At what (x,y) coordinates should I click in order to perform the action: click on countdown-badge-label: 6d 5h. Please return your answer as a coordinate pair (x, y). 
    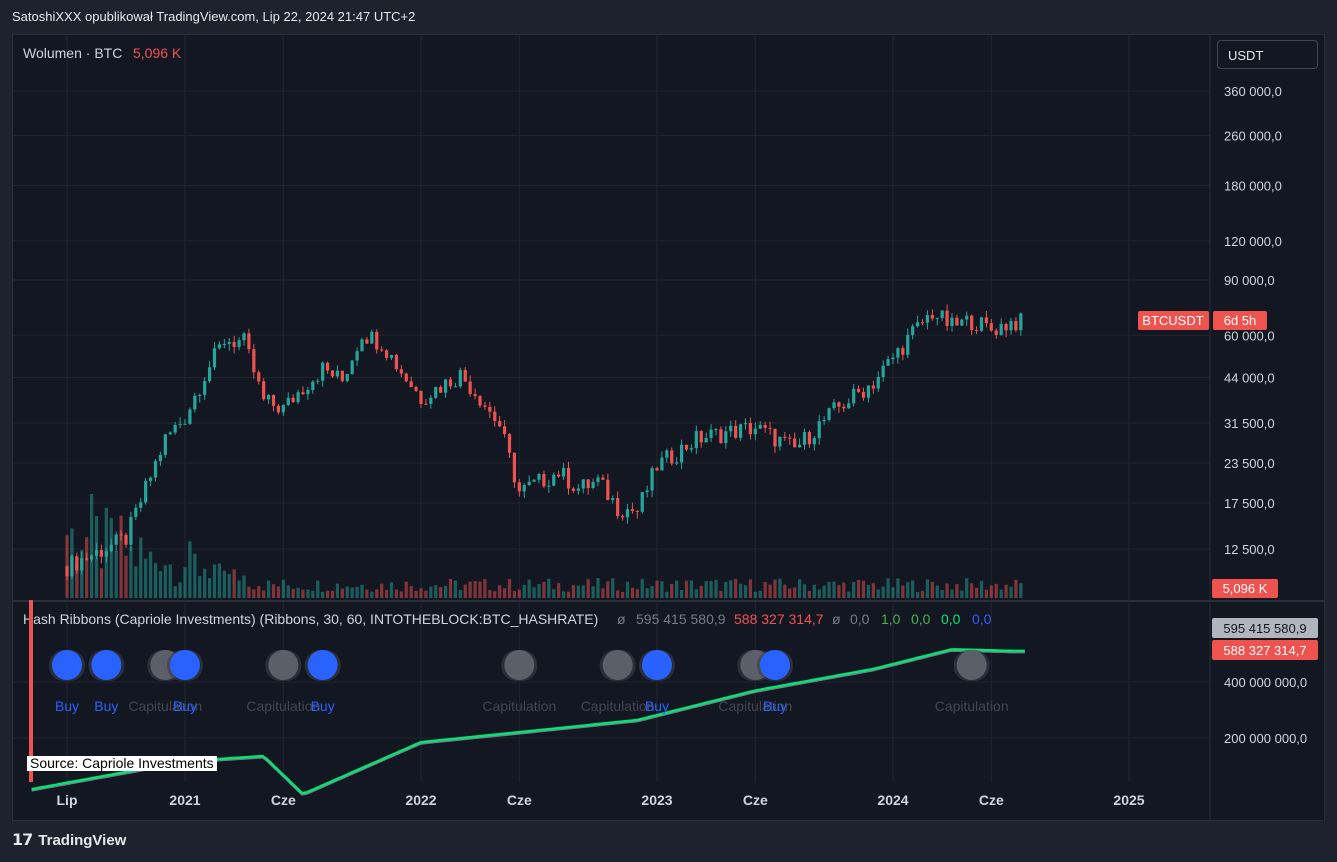
    Looking at the image, I should click on (1240, 320).